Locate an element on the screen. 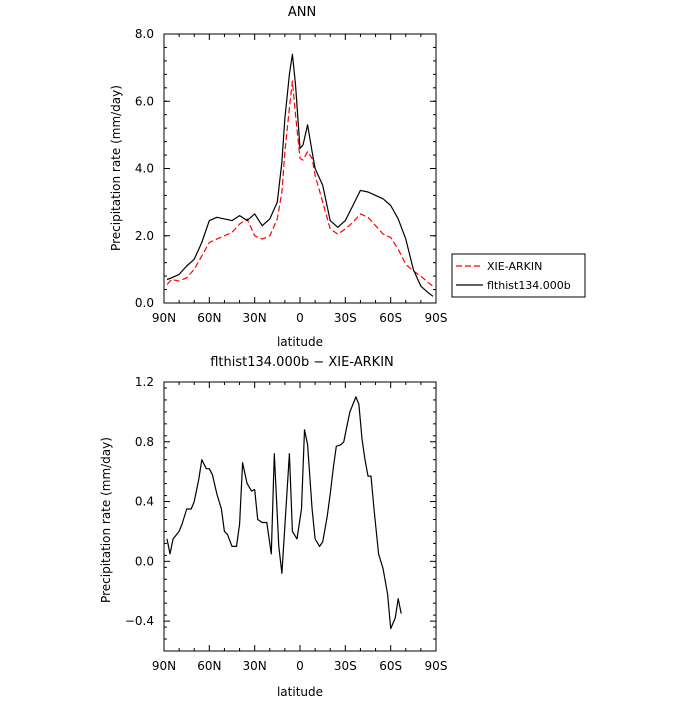 This screenshot has height=705, width=700. top-chart-y-tick-label: 4.0 is located at coordinates (144, 169).